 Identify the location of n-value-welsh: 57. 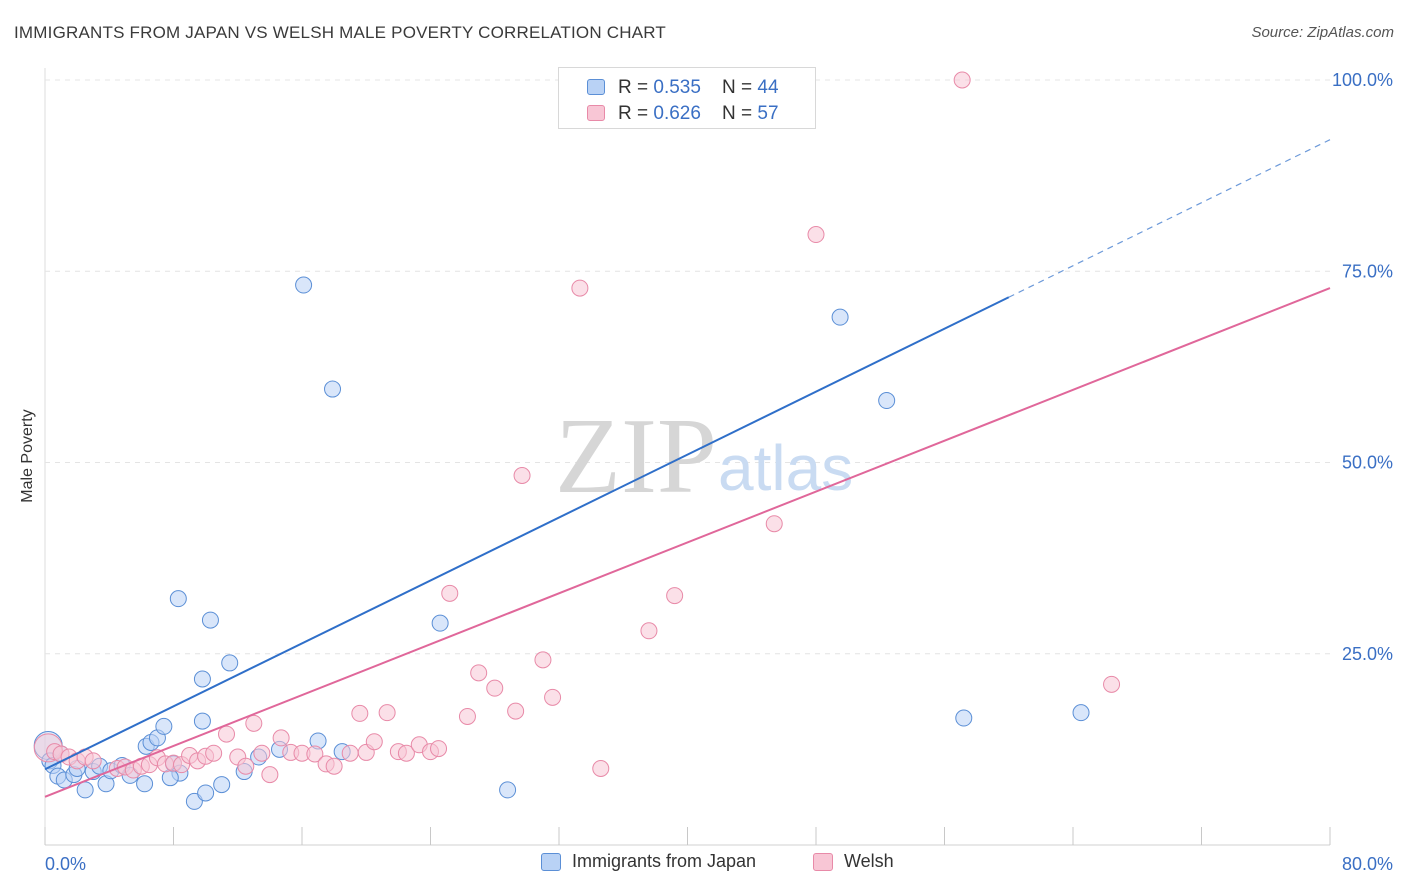
(768, 113).